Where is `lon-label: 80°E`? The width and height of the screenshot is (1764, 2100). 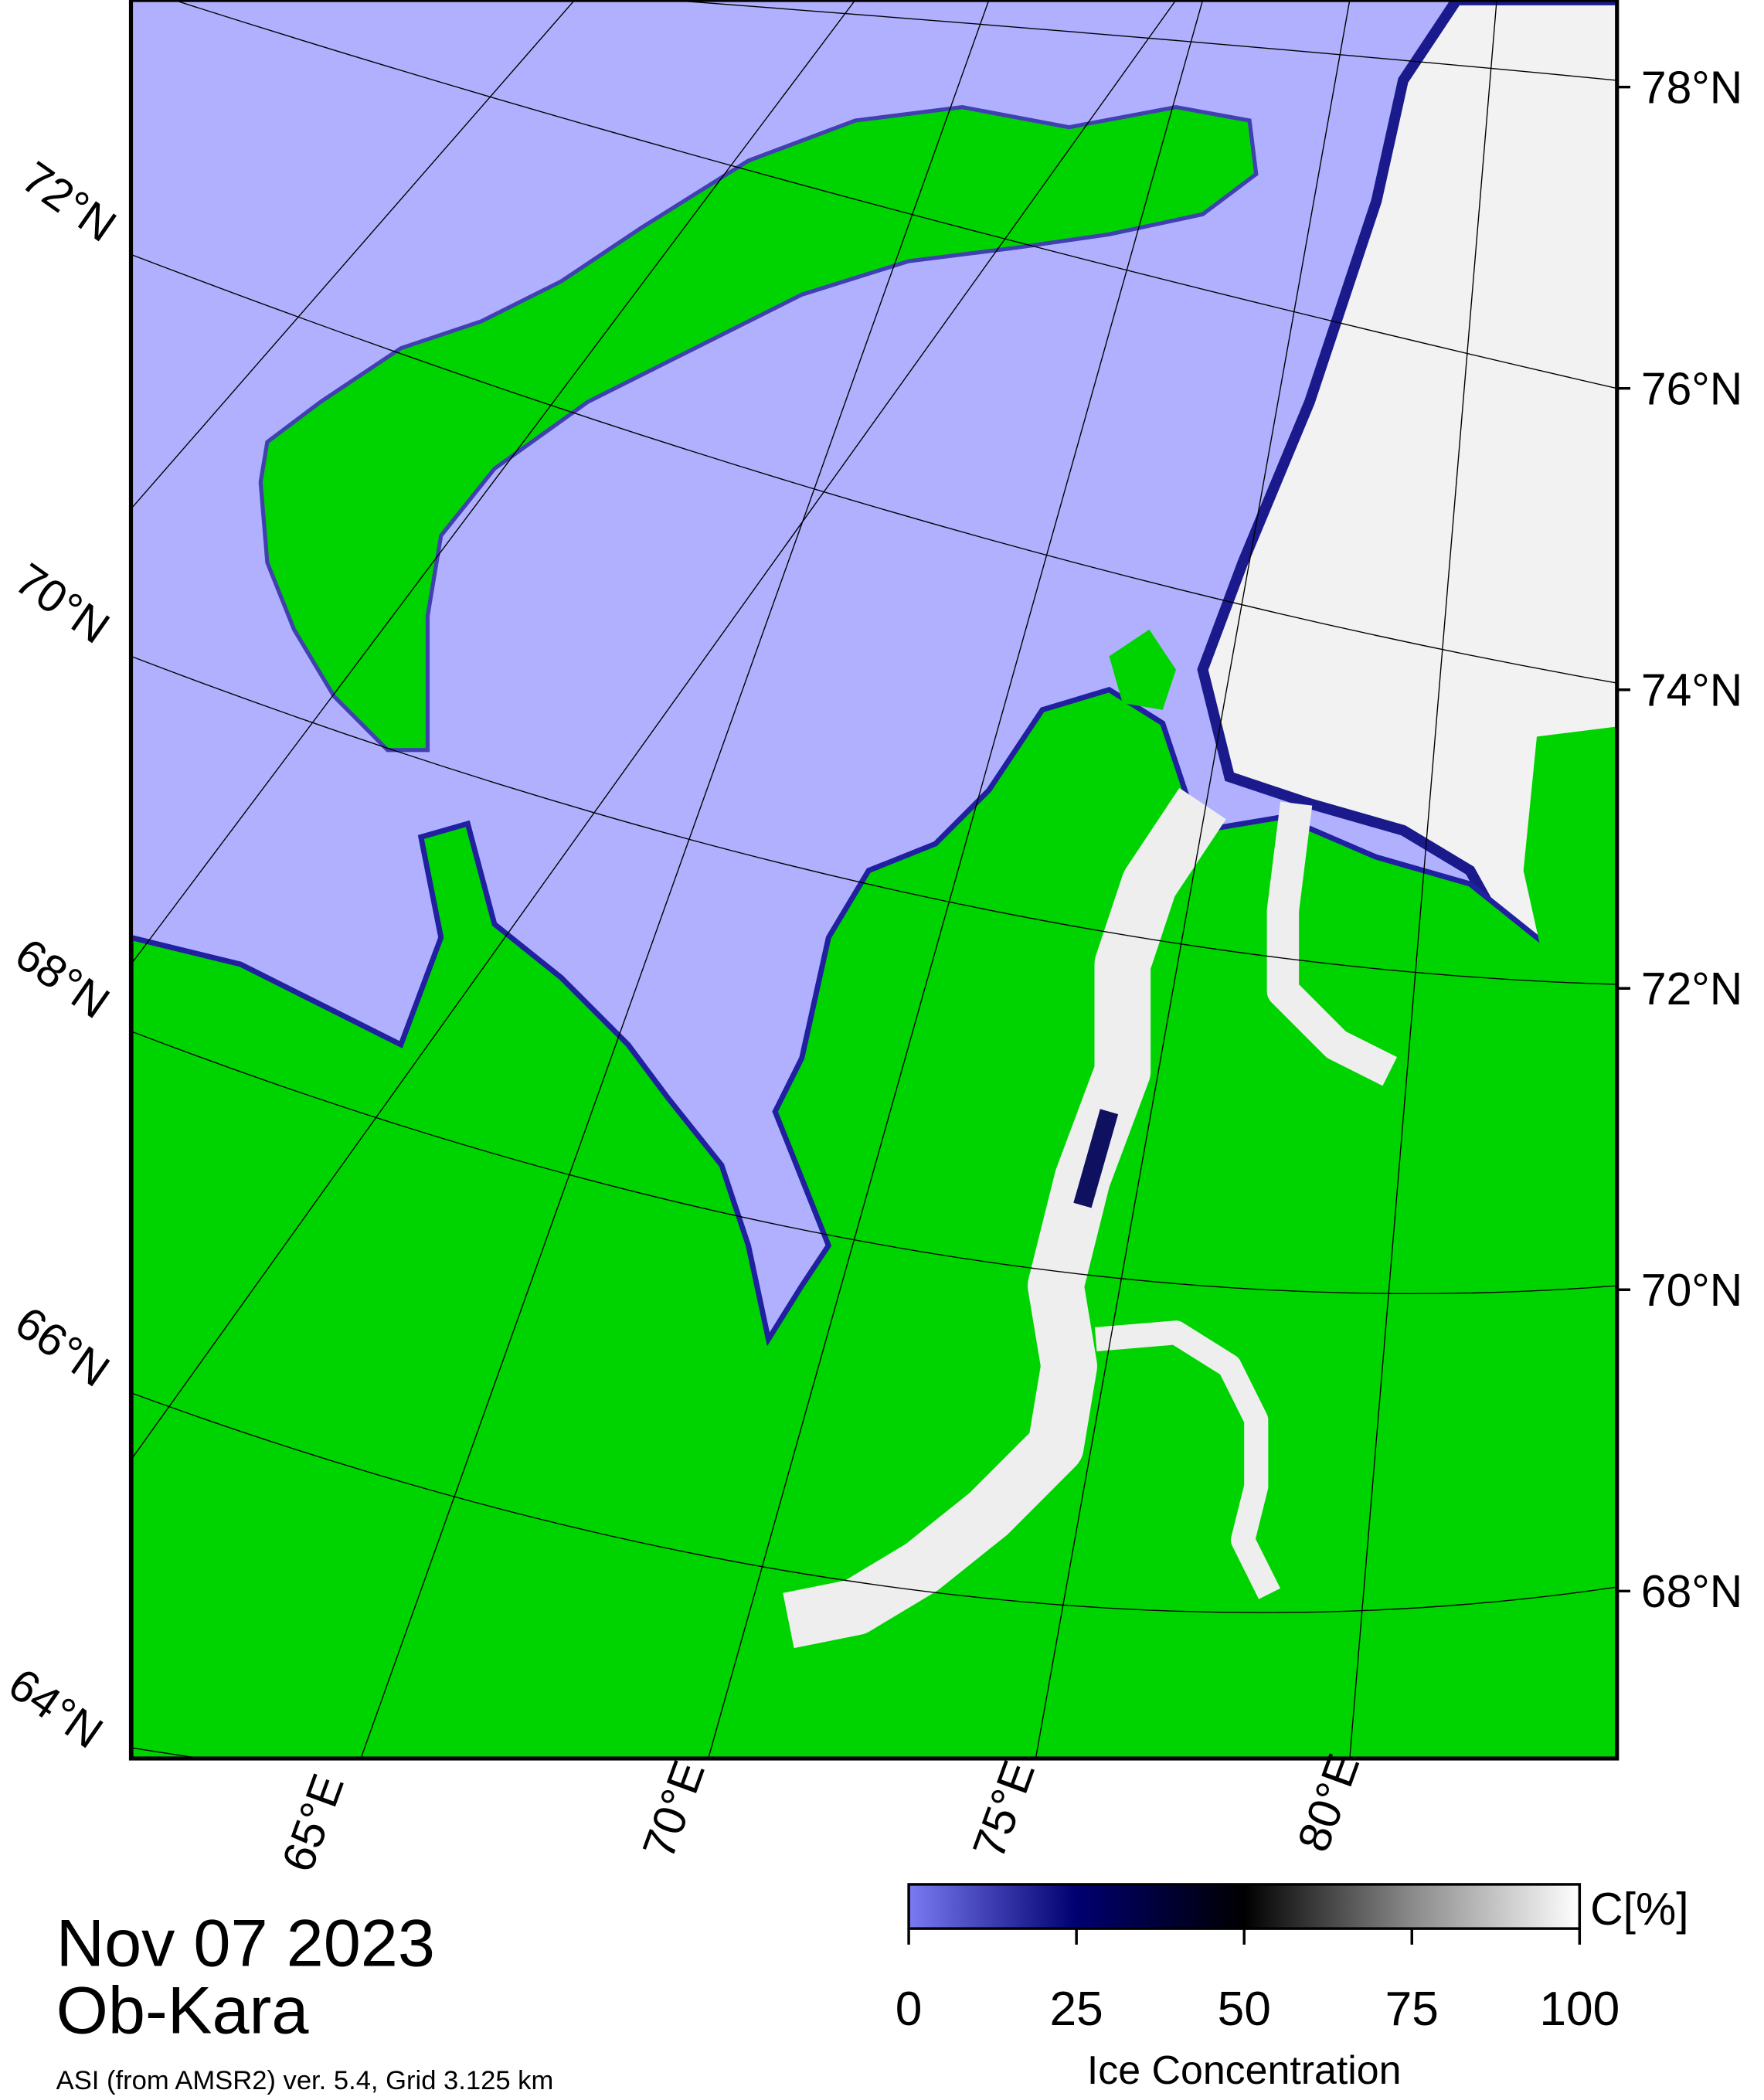
lon-label: 80°E is located at coordinates (1328, 1803).